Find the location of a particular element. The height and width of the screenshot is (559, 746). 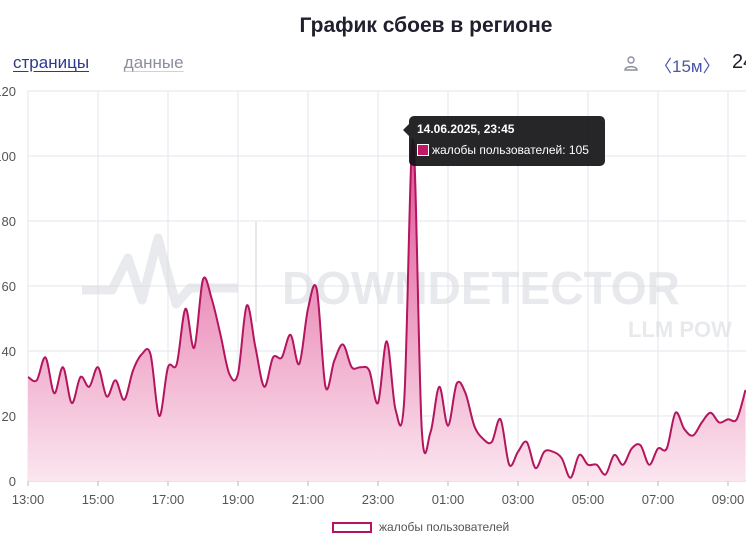

legend-label: жалобы пользователей is located at coordinates (444, 527).